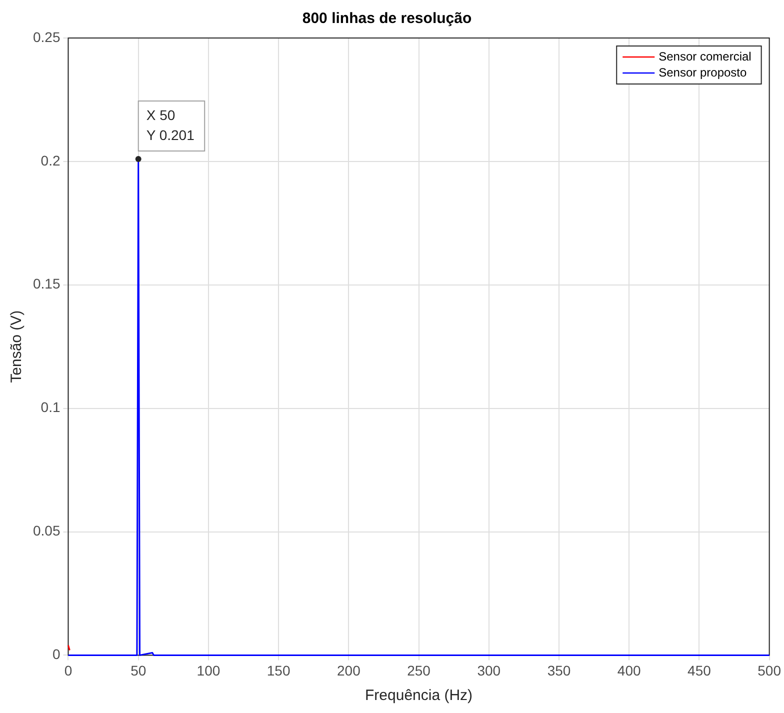 The width and height of the screenshot is (784, 713). What do you see at coordinates (46, 530) in the screenshot?
I see `y-tick-label: 0.05` at bounding box center [46, 530].